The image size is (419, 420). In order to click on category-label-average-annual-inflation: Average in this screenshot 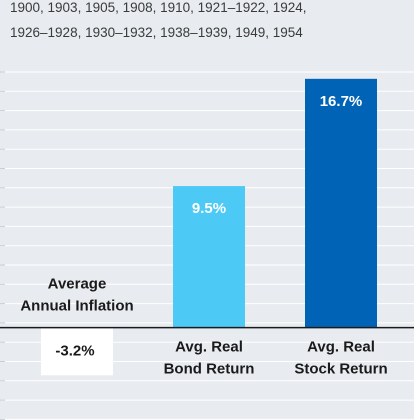, I will do `click(77, 284)`.